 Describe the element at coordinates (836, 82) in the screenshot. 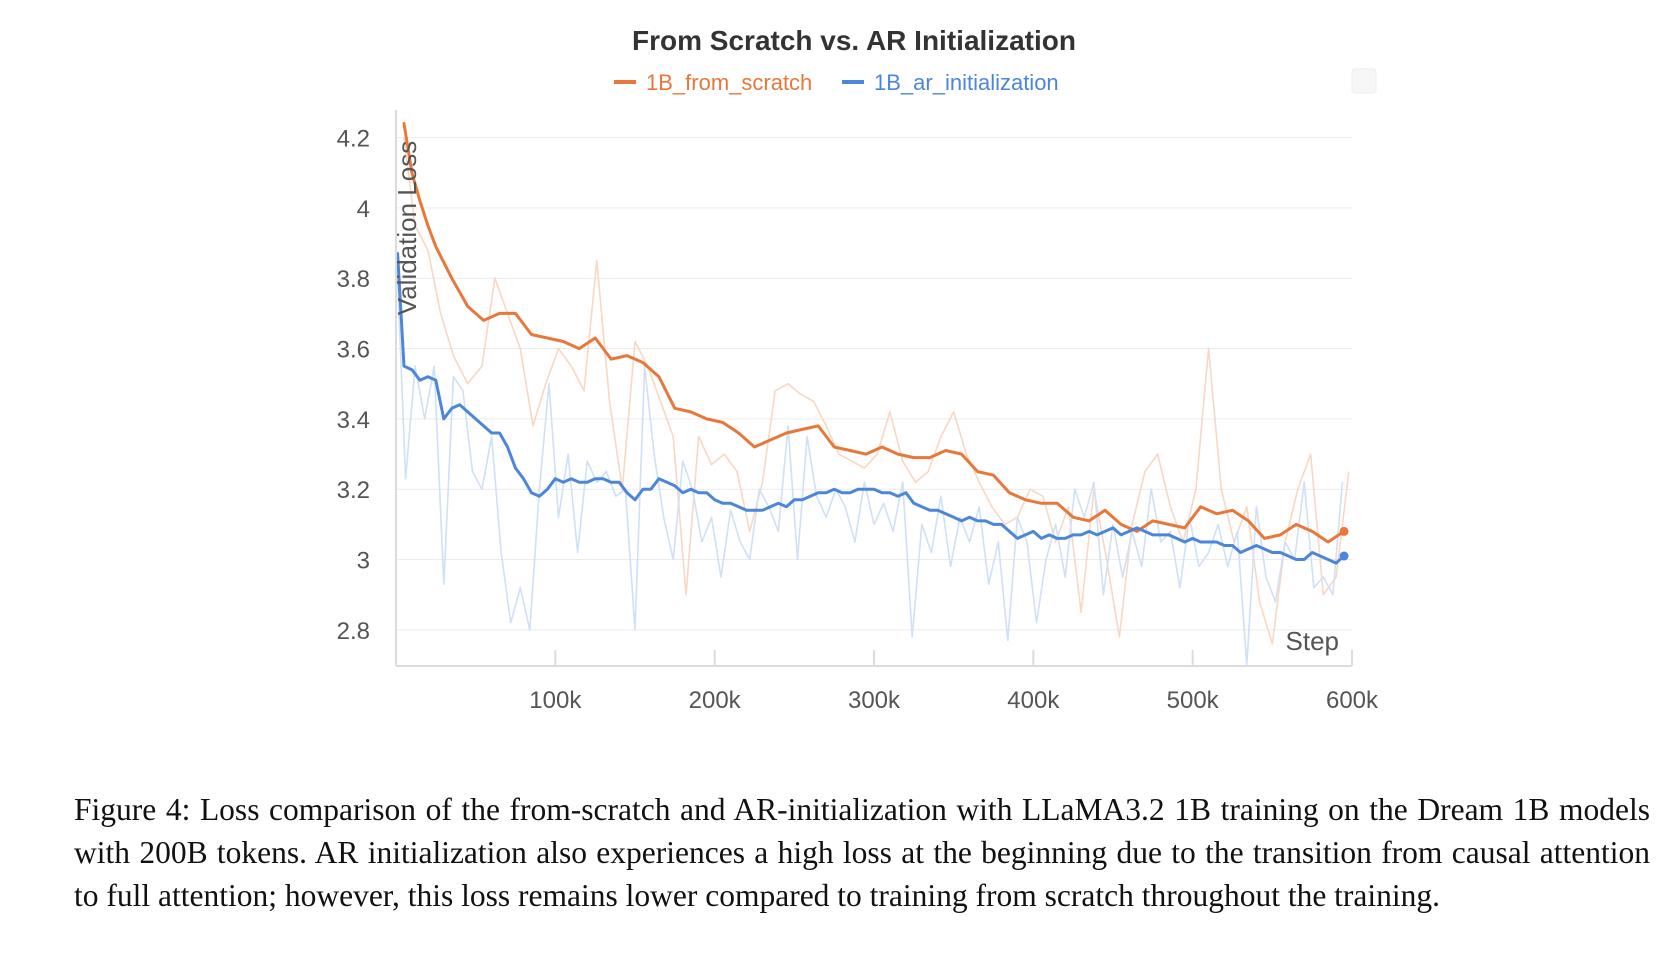

I see `legend: 1B_from_scratch 1B_ar_initialization` at that location.